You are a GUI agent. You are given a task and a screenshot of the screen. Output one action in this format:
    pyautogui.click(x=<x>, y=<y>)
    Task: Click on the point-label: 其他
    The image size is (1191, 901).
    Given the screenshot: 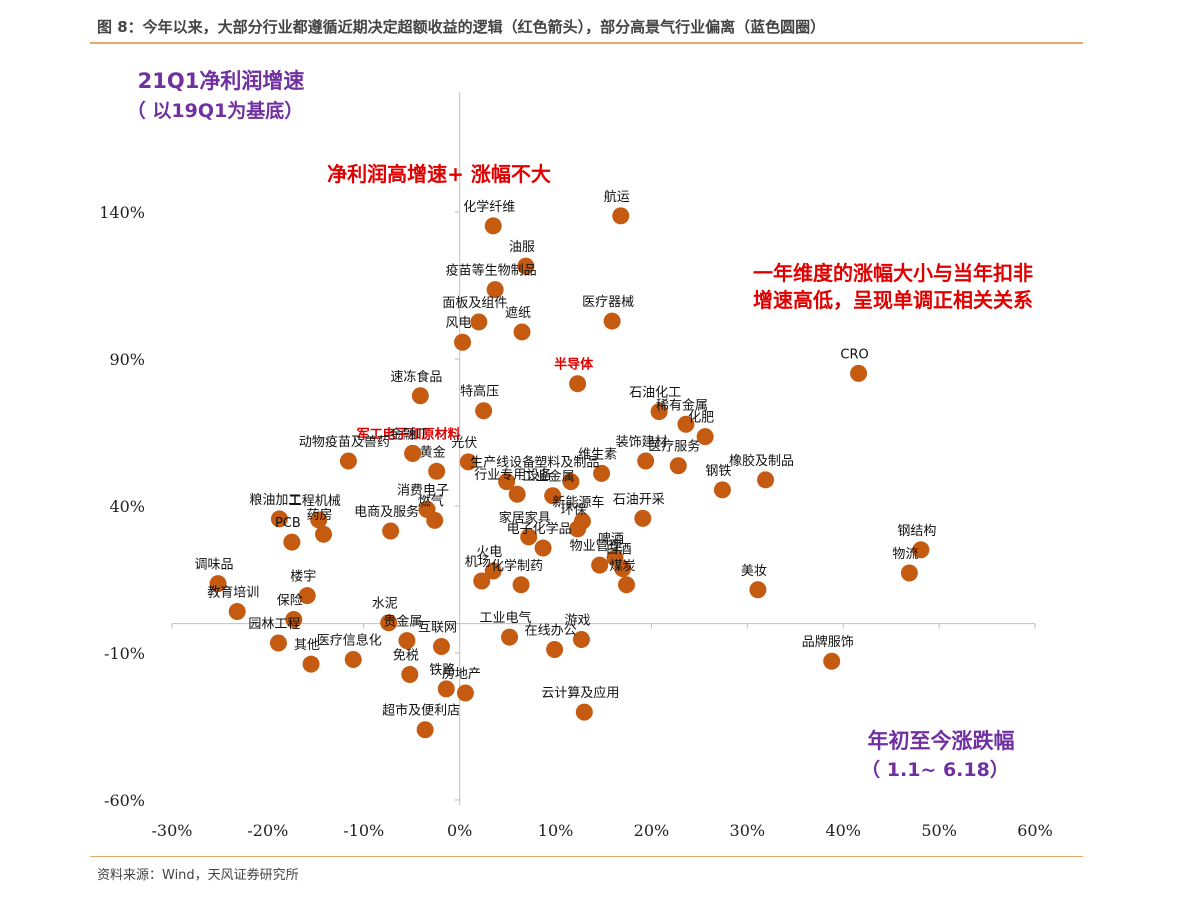 What is the action you would take?
    pyautogui.click(x=307, y=645)
    